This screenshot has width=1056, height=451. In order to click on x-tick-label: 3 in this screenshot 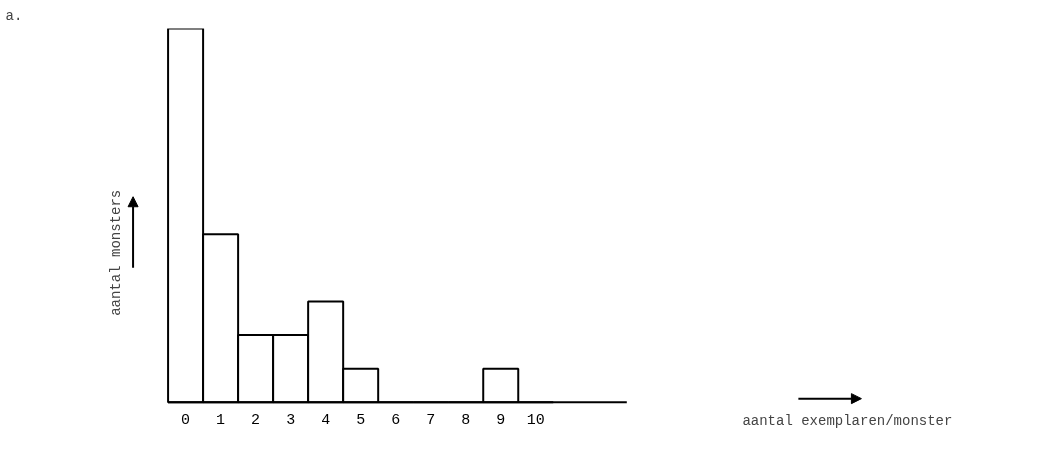, I will do `click(291, 421)`.